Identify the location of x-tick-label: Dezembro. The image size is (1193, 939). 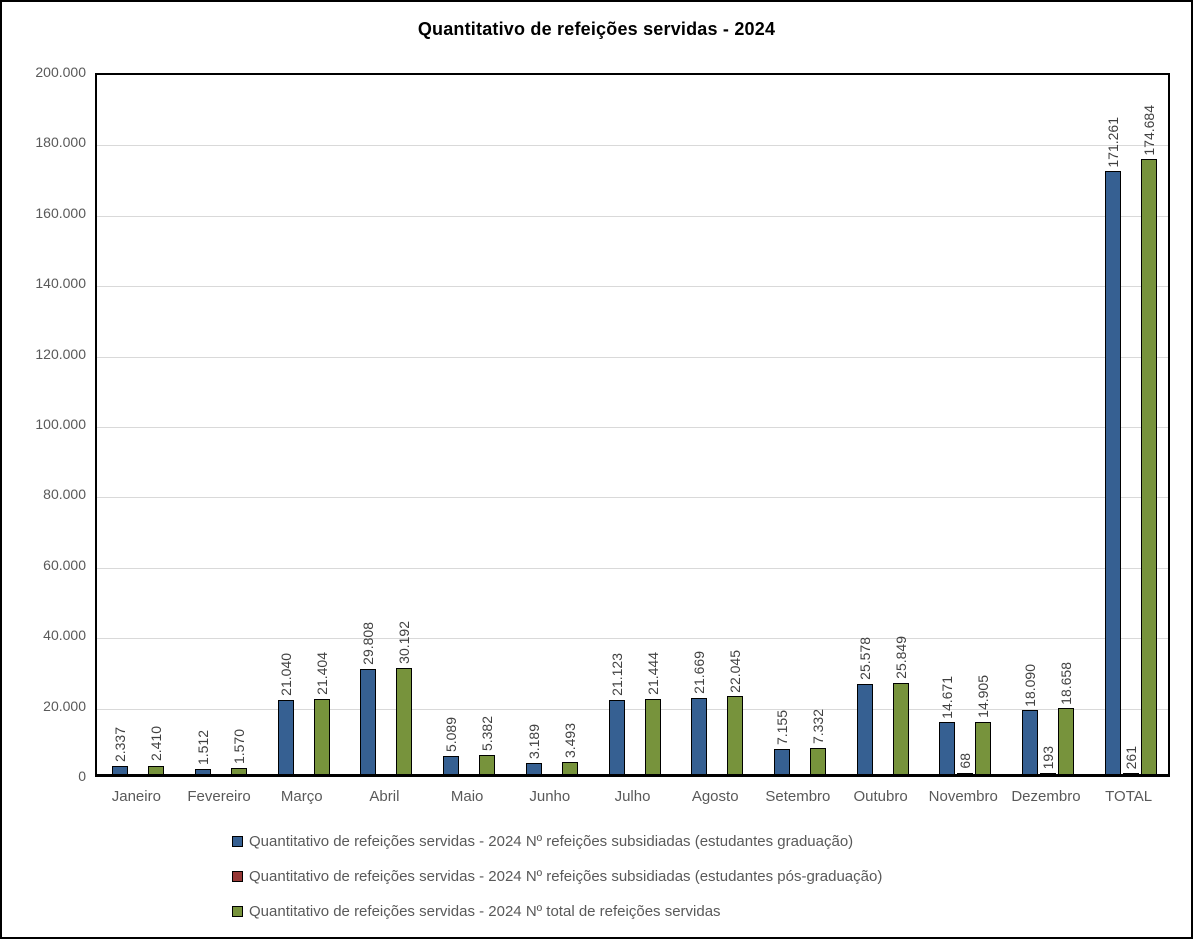
(1046, 796).